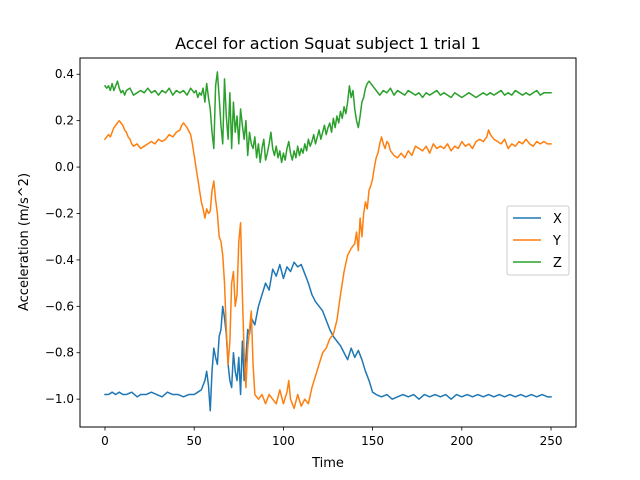  What do you see at coordinates (62, 236) in the screenshot?
I see `y-axis-ticks: −1.0 −0.8 −0.6 −0.4 −0.2 0.0 0.2 0.4` at bounding box center [62, 236].